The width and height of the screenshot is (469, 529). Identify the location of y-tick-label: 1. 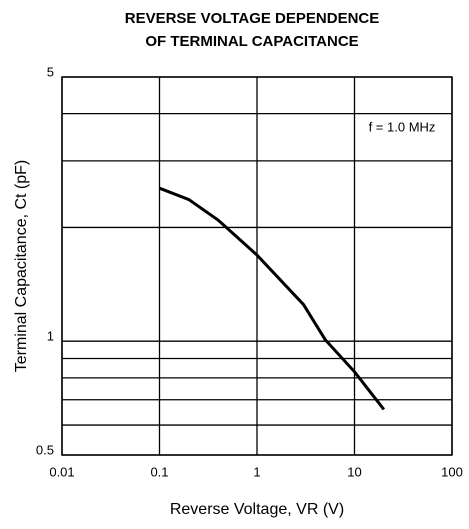
(50, 336).